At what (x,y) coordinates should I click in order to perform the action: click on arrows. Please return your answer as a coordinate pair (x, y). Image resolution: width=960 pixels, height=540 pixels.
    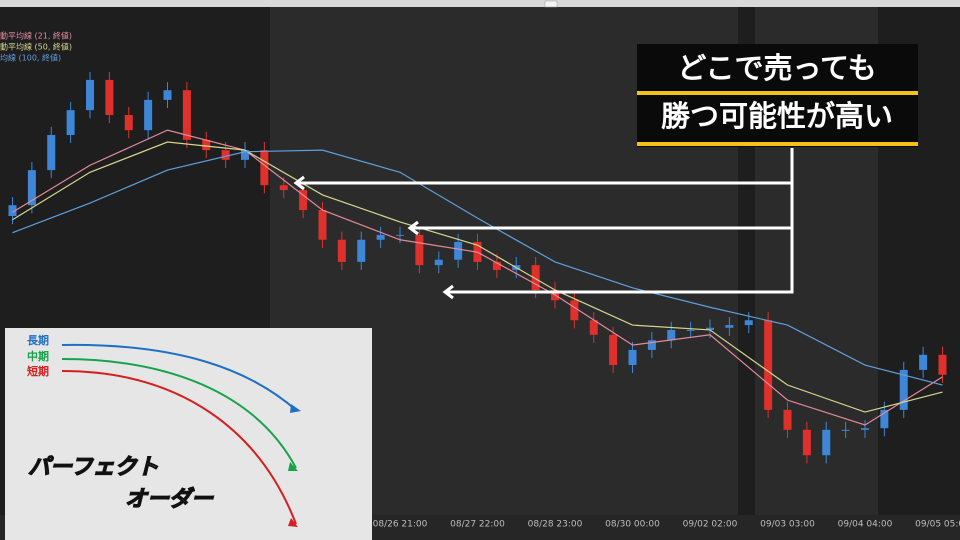
    Looking at the image, I should click on (543, 224).